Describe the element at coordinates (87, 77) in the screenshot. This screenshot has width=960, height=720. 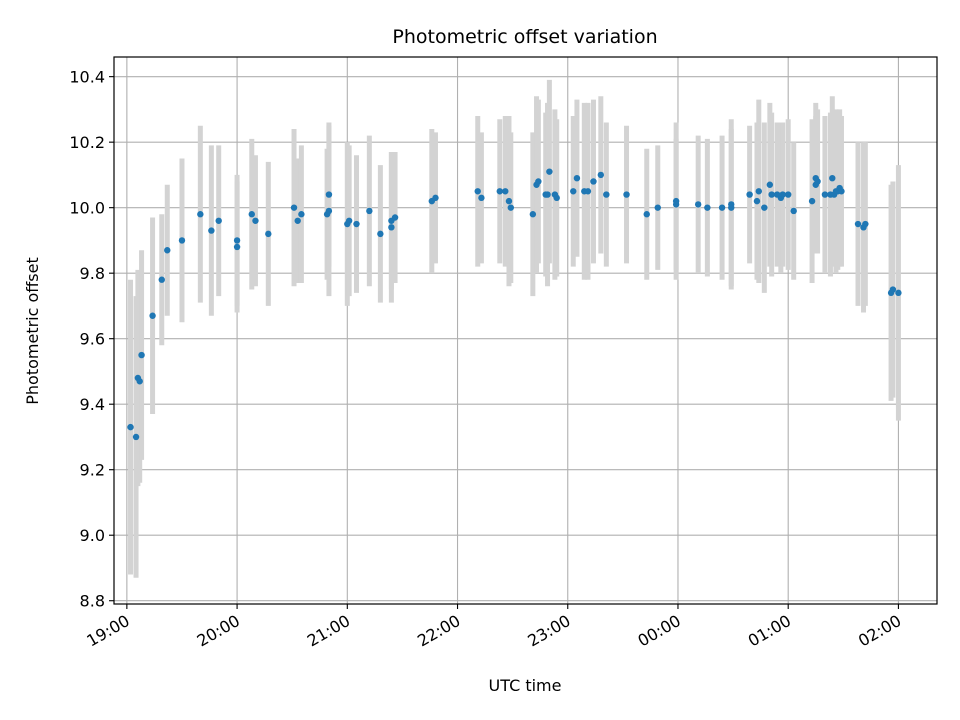
I see `y-tick-label: 10.4` at that location.